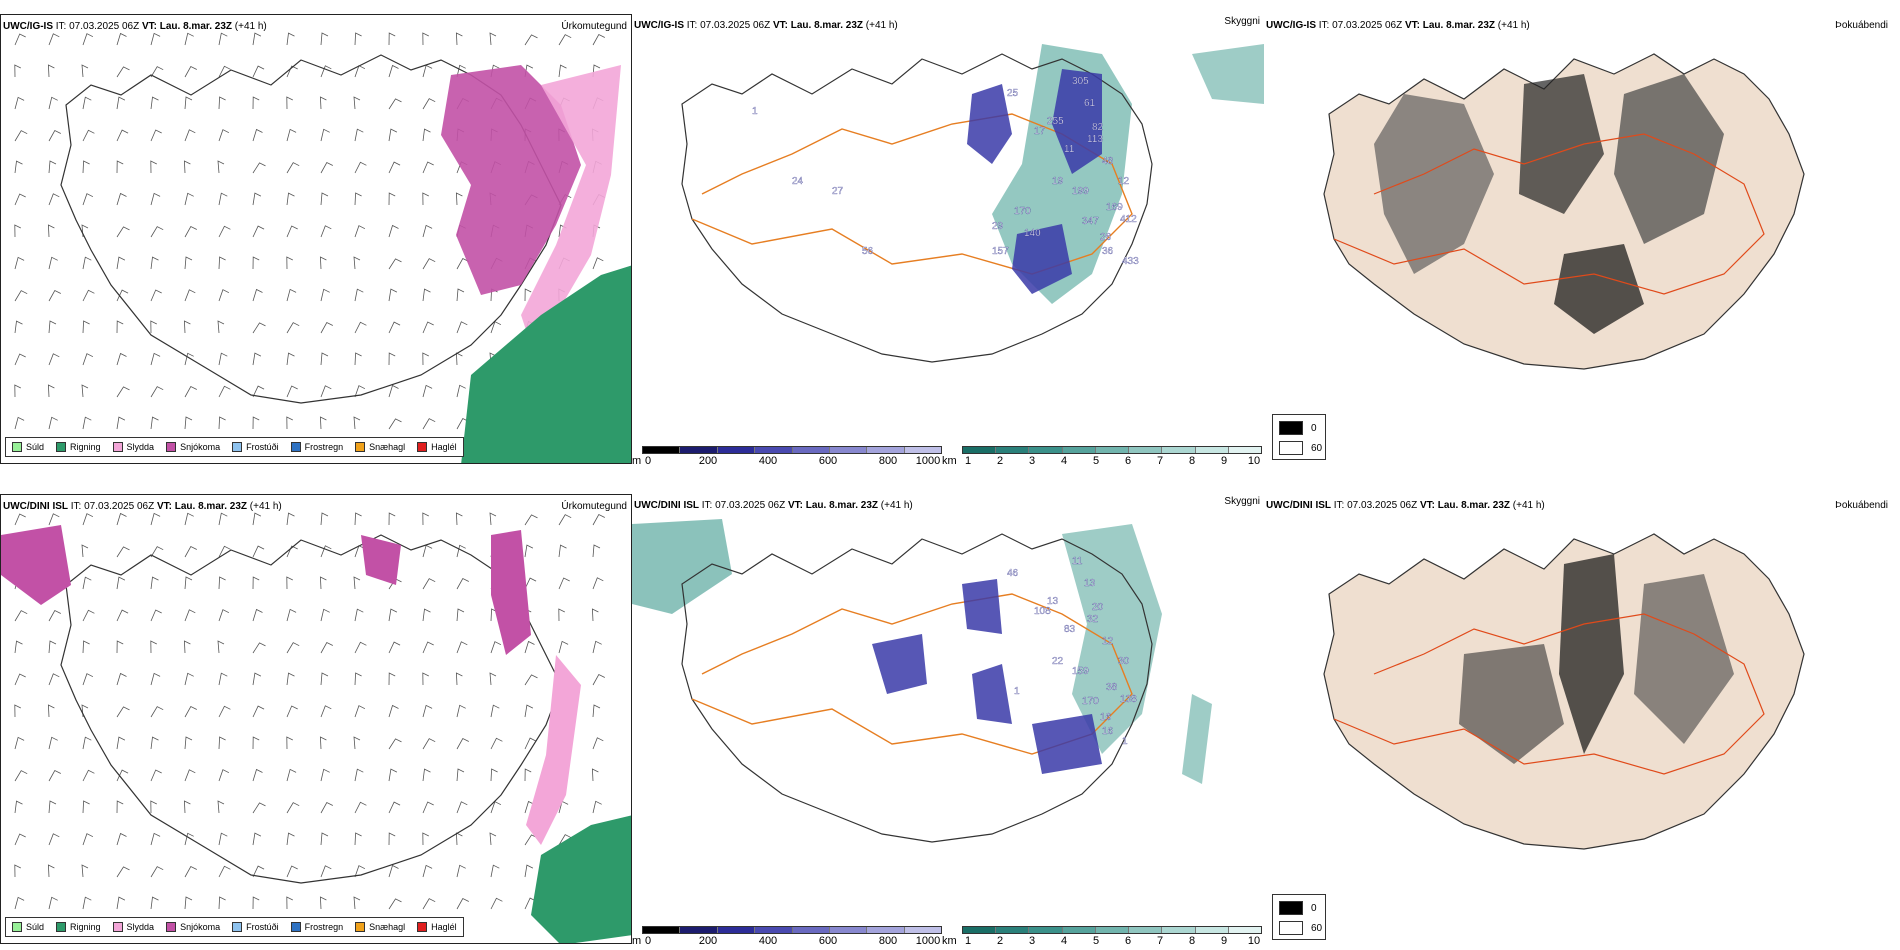  I want to click on visibility-colorbar: km 1 2 3 4 5 6 7 8 9 10, so click(1103, 455).